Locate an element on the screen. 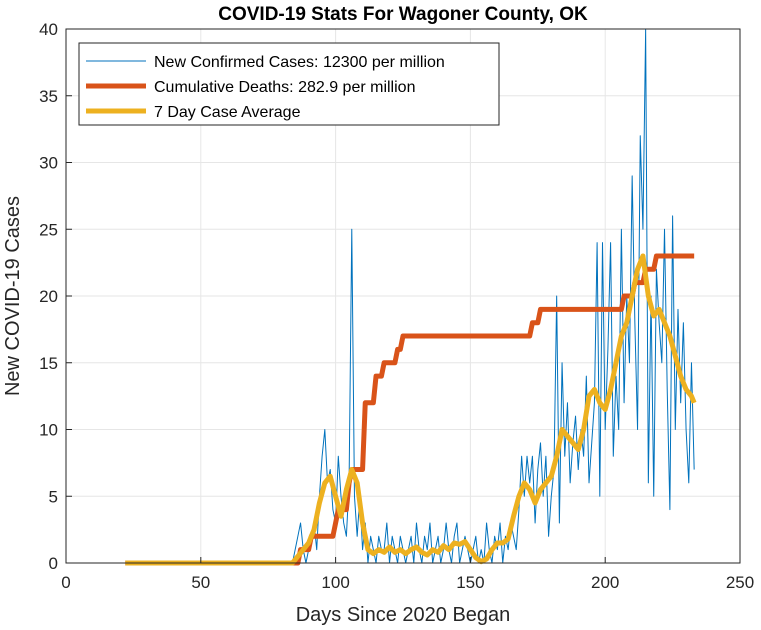 The image size is (761, 630). legend-entry: Cumulative Deaths: 282.9 per million is located at coordinates (284, 87).